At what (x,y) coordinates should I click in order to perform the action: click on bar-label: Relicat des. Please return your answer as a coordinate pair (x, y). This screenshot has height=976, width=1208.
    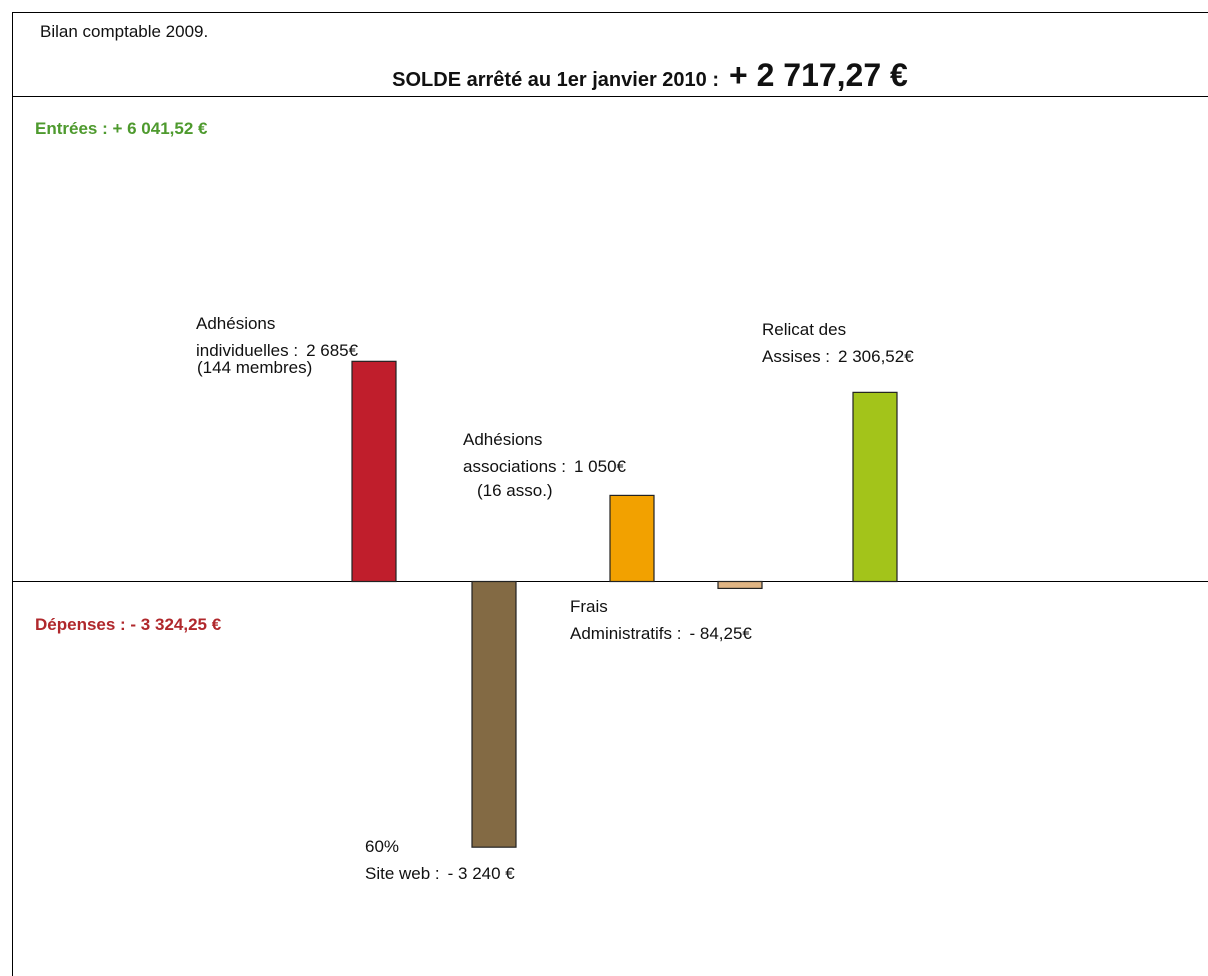
    Looking at the image, I should click on (804, 329).